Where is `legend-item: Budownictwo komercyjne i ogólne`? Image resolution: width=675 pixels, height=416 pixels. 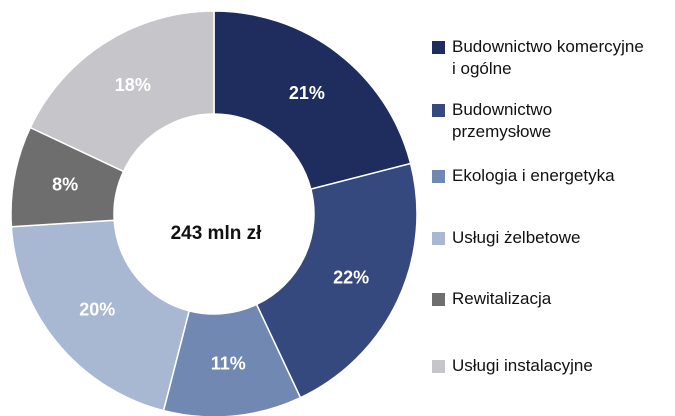
legend-item: Budownictwo komercyjne i ogólne is located at coordinates (542, 58).